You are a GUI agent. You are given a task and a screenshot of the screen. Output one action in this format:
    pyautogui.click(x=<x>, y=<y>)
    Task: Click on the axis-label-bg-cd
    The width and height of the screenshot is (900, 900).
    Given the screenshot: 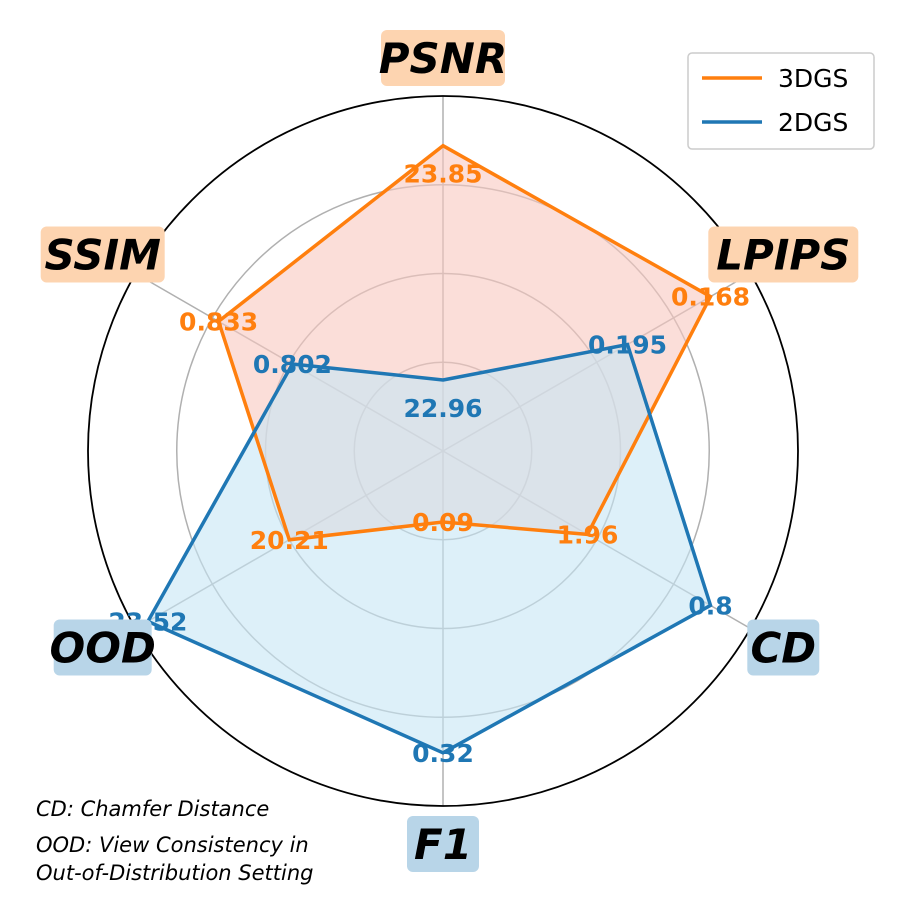 What is the action you would take?
    pyautogui.click(x=783, y=647)
    